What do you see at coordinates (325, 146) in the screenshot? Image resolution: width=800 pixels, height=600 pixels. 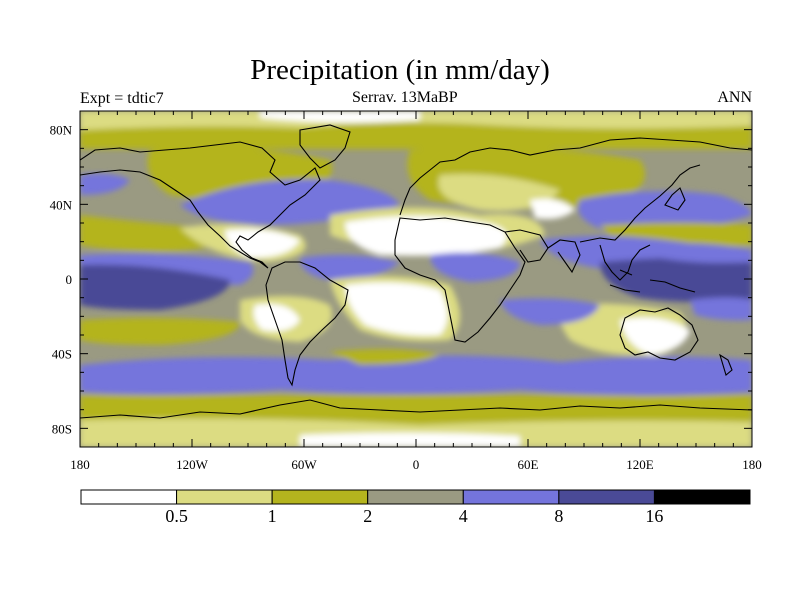 I see `coast-greenland` at bounding box center [325, 146].